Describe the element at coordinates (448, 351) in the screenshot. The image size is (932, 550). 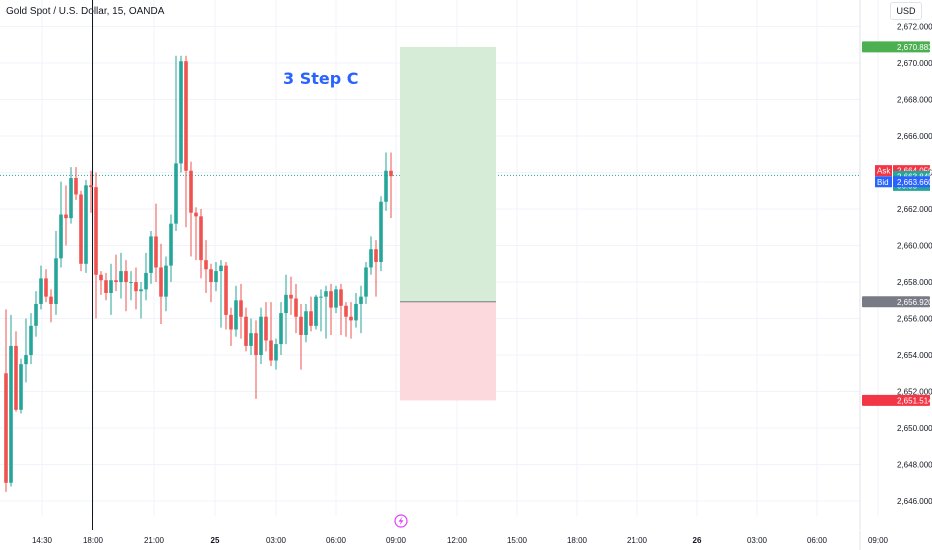
I see `loss-zone` at that location.